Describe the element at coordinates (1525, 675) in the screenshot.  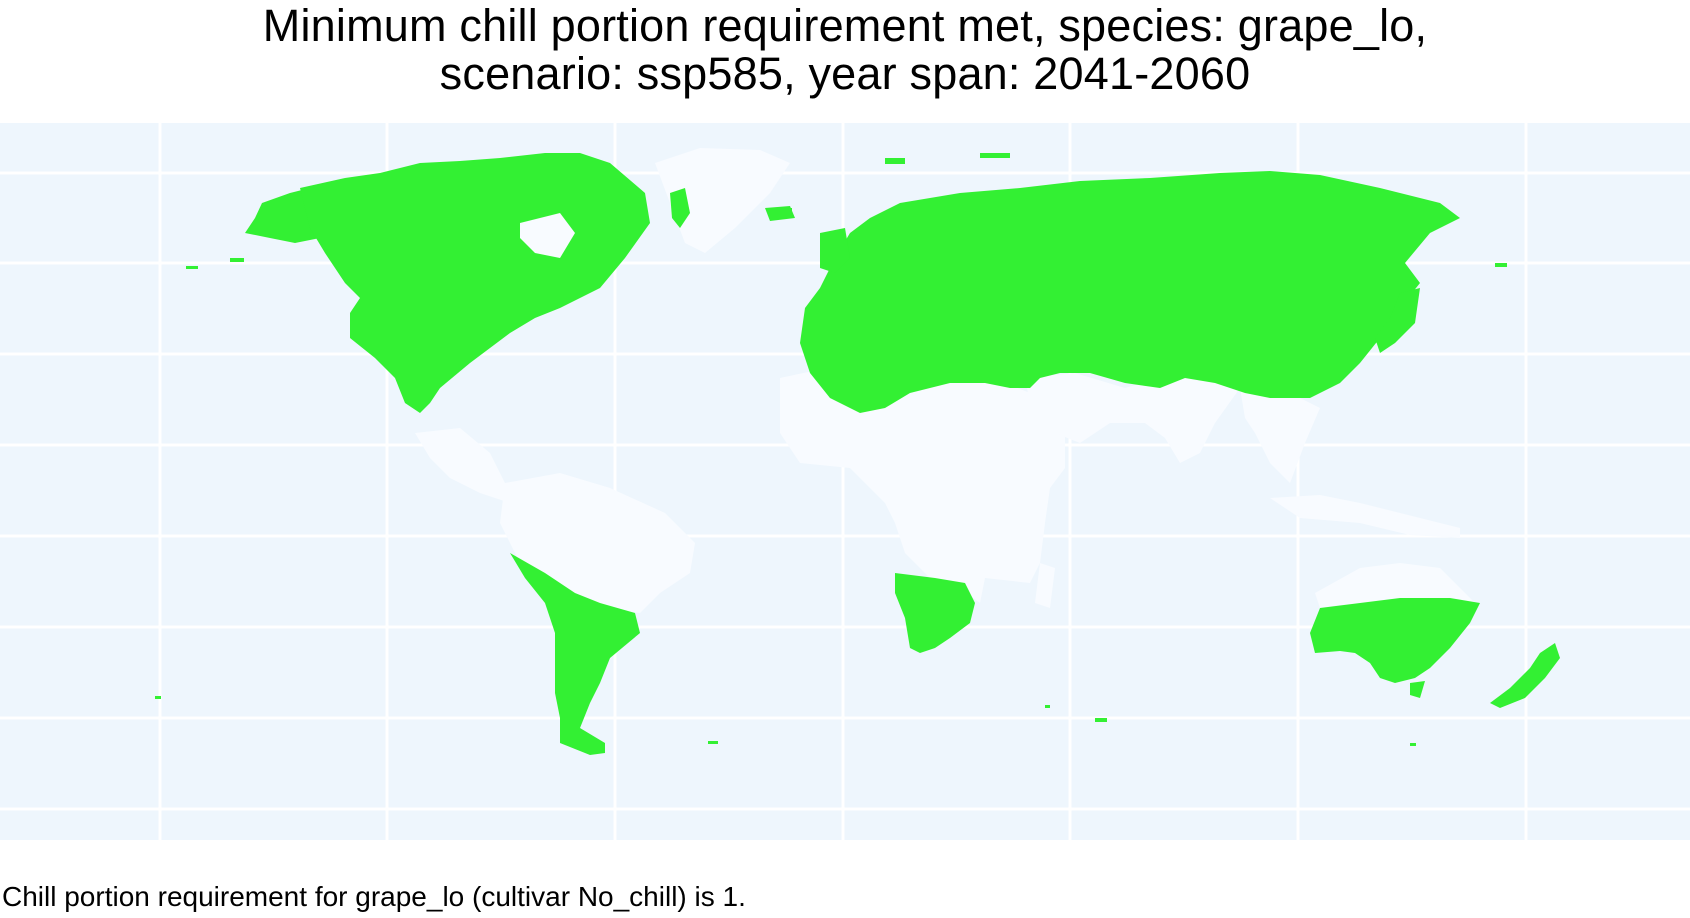
I see `new-zealand-region` at that location.